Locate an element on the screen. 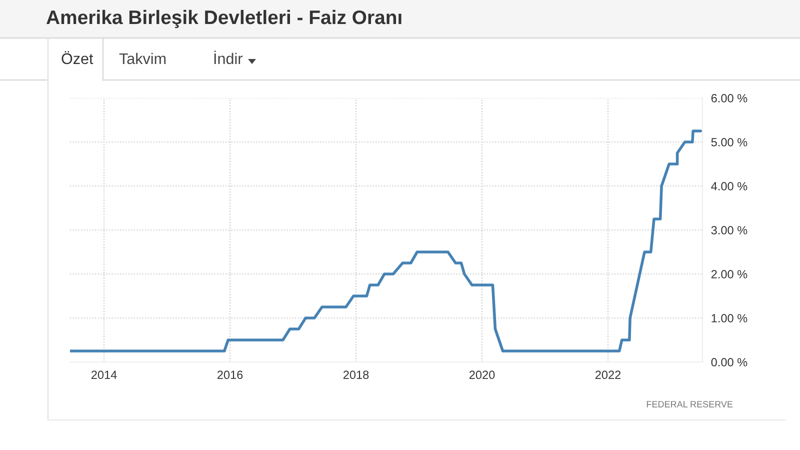  x-tick-label: 2022 is located at coordinates (608, 375).